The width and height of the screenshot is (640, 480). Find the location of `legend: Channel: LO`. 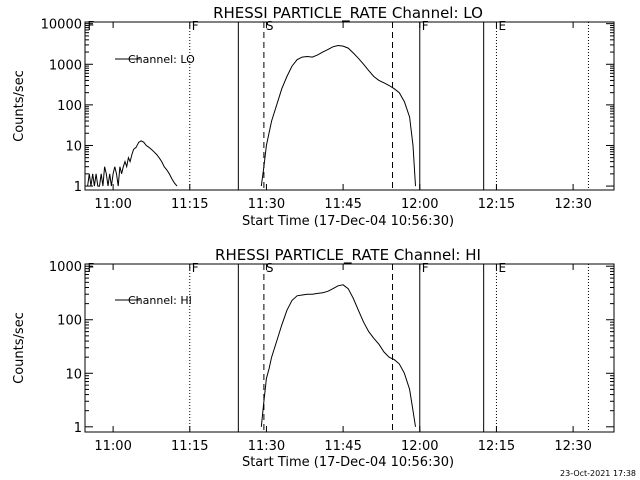

legend: Channel: LO is located at coordinates (155, 59).